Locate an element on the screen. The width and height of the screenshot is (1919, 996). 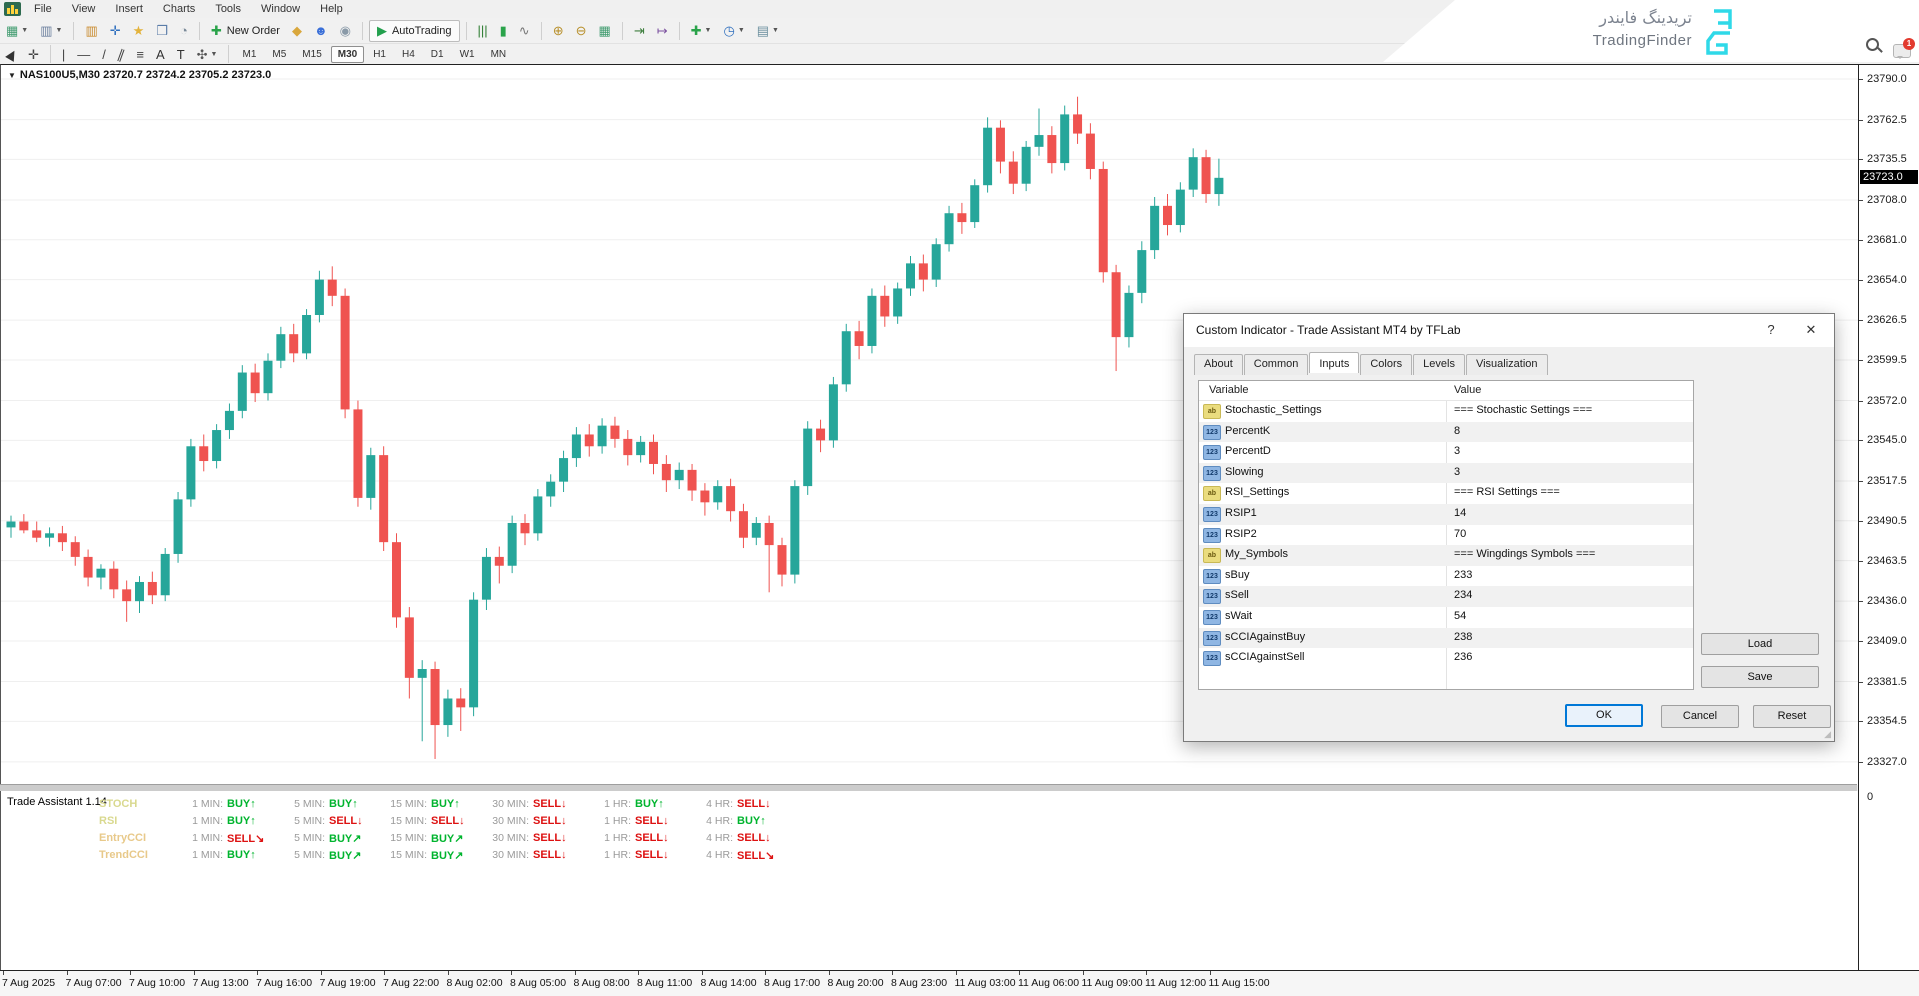
menu-charts: Charts is located at coordinates (179, 9).